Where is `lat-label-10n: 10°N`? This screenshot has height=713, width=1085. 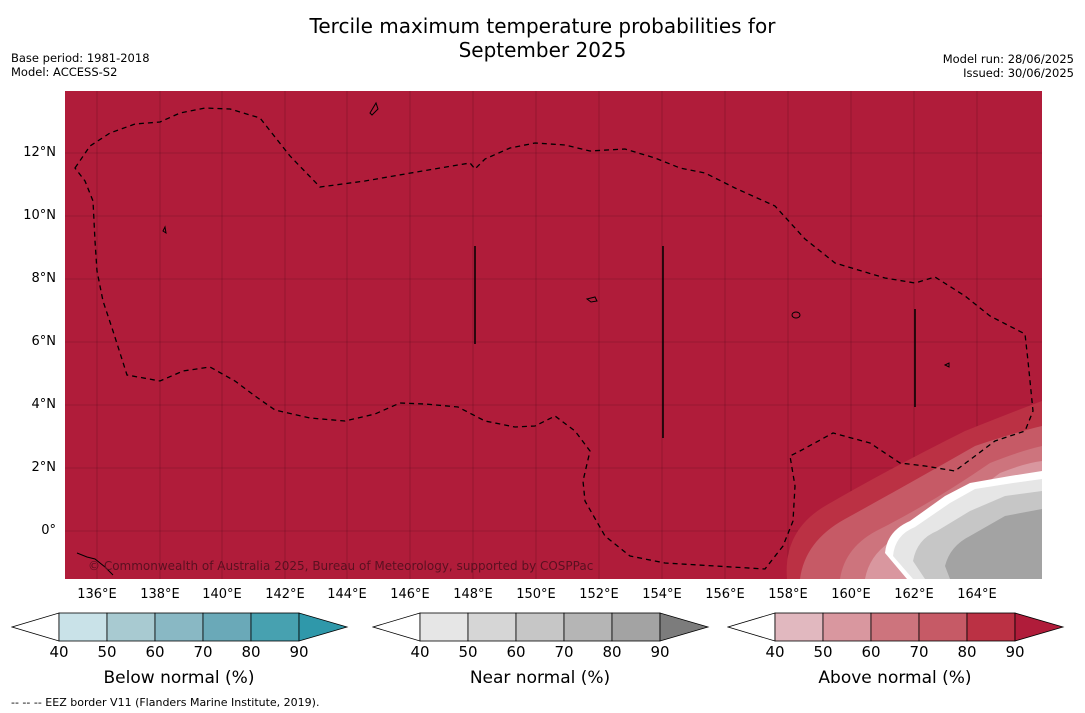 lat-label-10n: 10°N is located at coordinates (39, 215).